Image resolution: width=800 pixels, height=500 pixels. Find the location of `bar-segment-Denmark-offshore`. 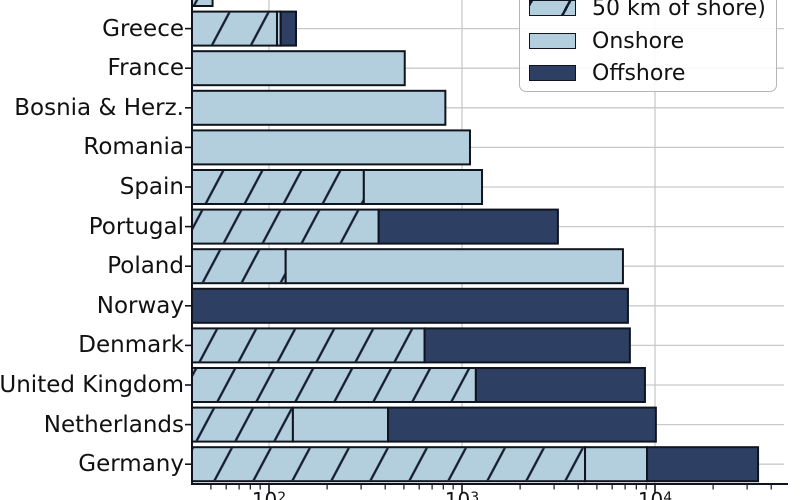

bar-segment-Denmark-offshore is located at coordinates (527, 345).